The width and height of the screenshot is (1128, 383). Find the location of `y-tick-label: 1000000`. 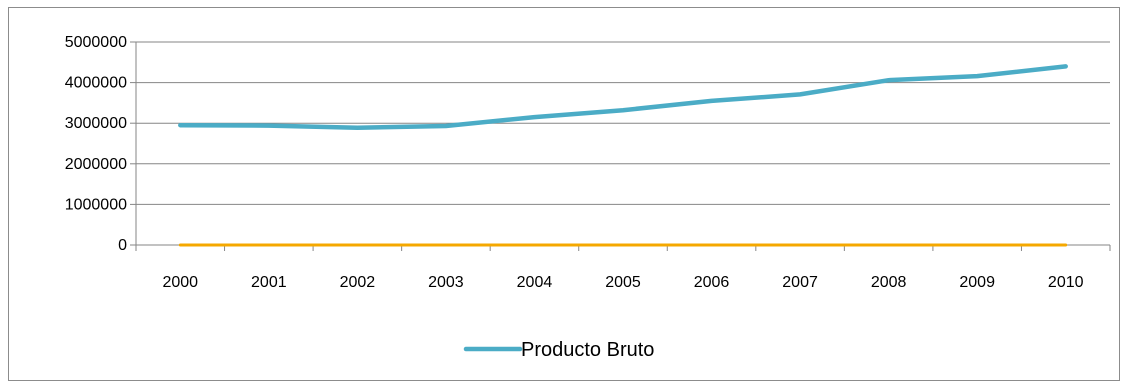

y-tick-label: 1000000 is located at coordinates (96, 204).